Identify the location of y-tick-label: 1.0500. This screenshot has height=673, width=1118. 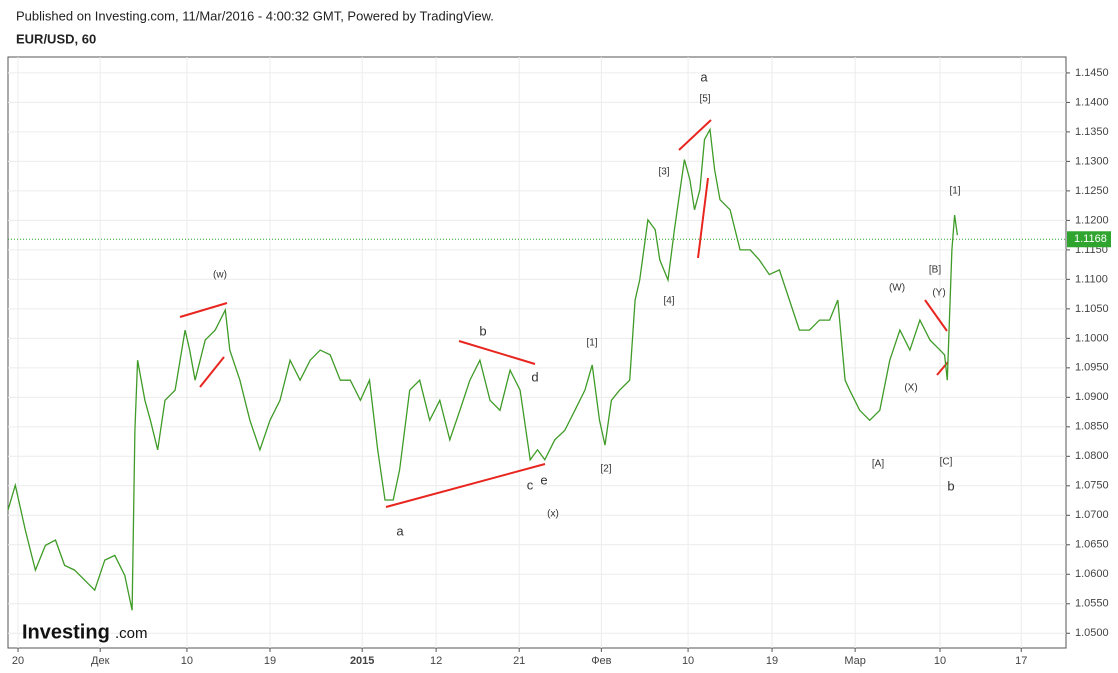
(1092, 633).